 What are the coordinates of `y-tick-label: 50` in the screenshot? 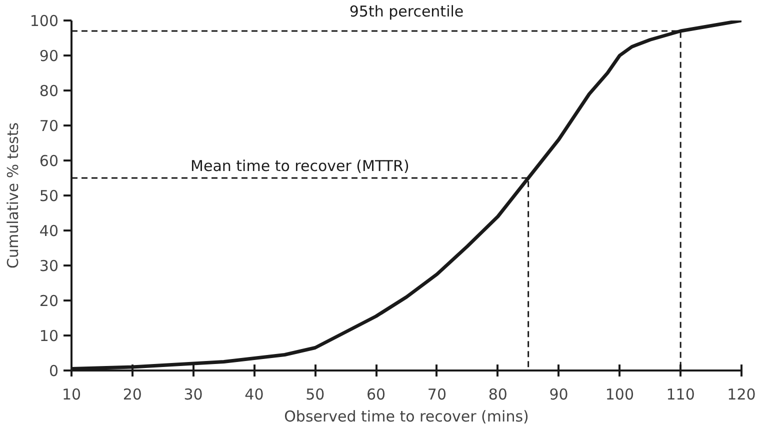 It's located at (49, 196).